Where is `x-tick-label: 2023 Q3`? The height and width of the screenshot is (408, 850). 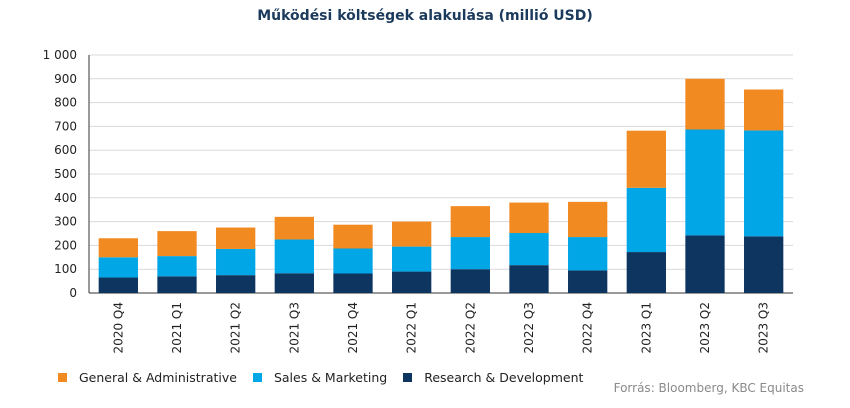
x-tick-label: 2023 Q3 is located at coordinates (764, 327).